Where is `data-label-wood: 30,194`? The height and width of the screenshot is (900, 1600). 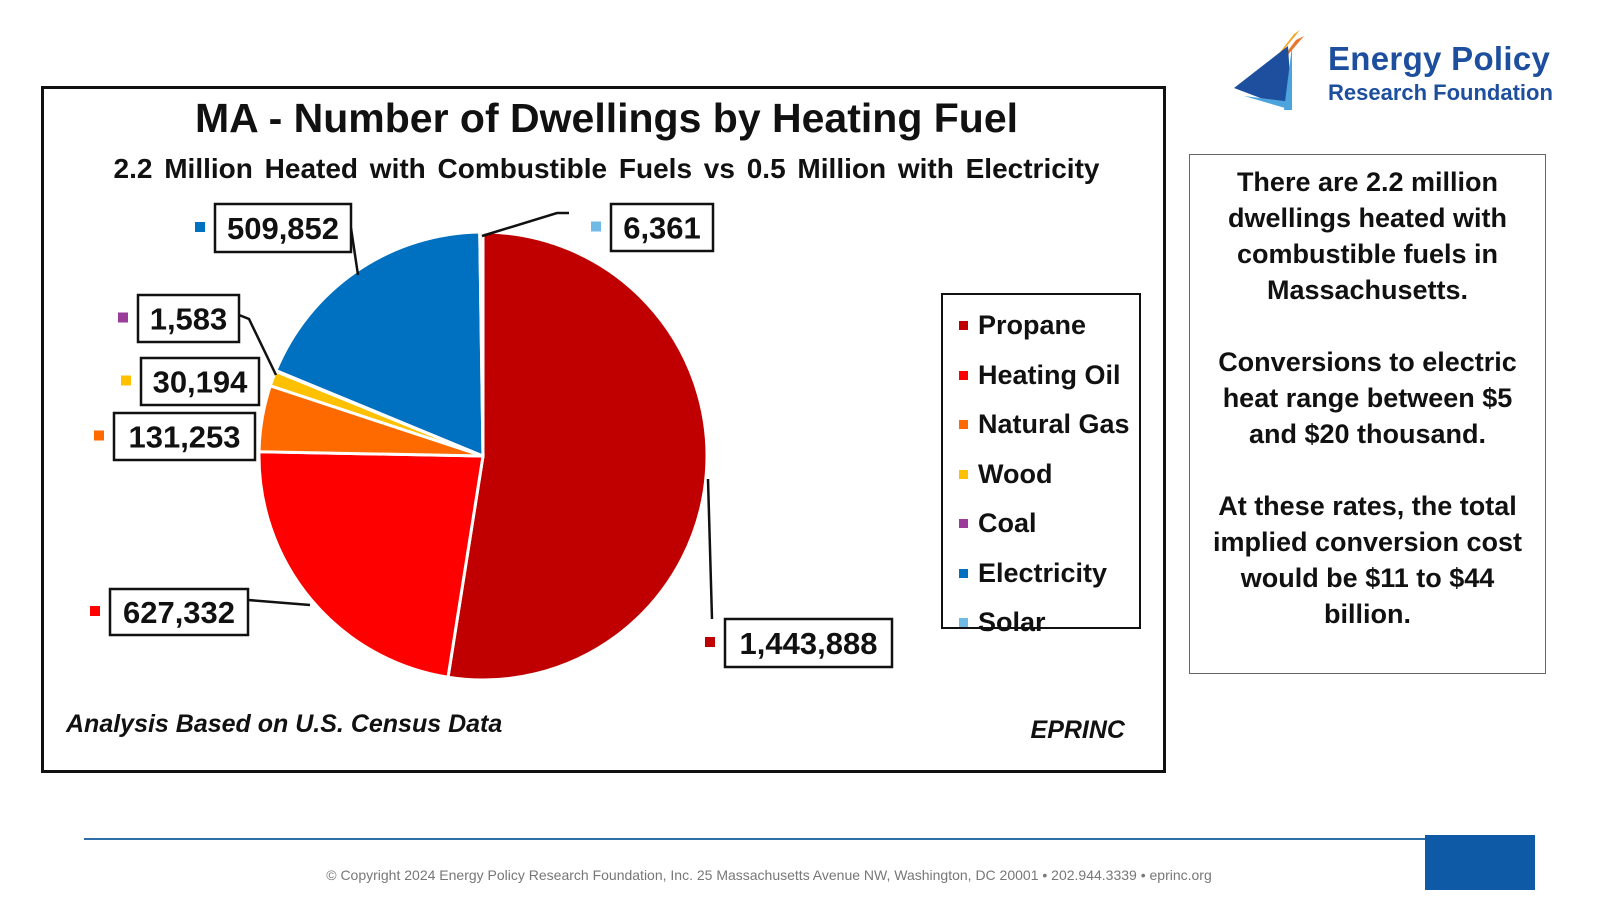 data-label-wood: 30,194 is located at coordinates (201, 382).